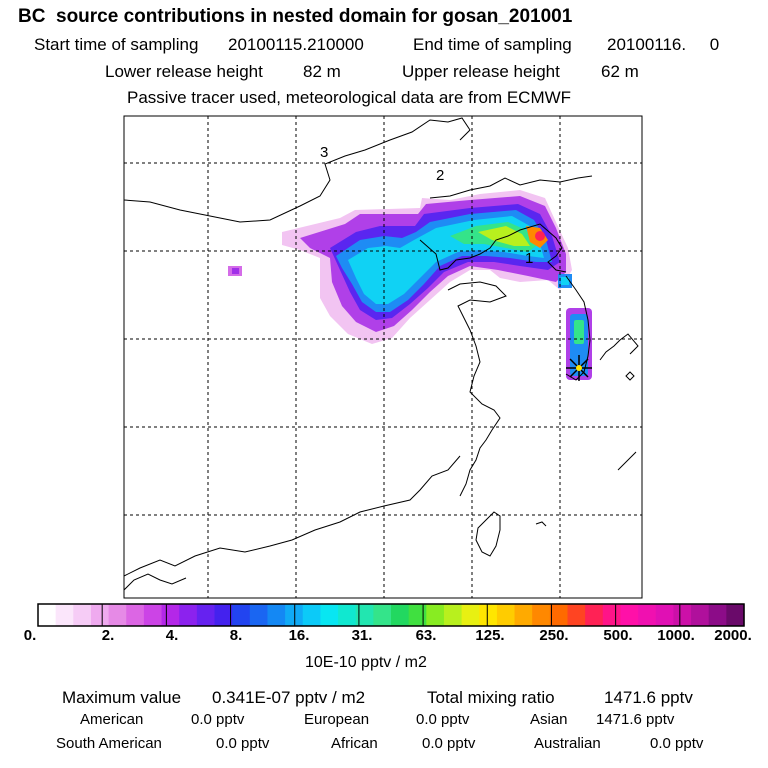 The image size is (768, 768). Describe the element at coordinates (172, 635) in the screenshot. I see `colorbar-label-4: 4.` at that location.